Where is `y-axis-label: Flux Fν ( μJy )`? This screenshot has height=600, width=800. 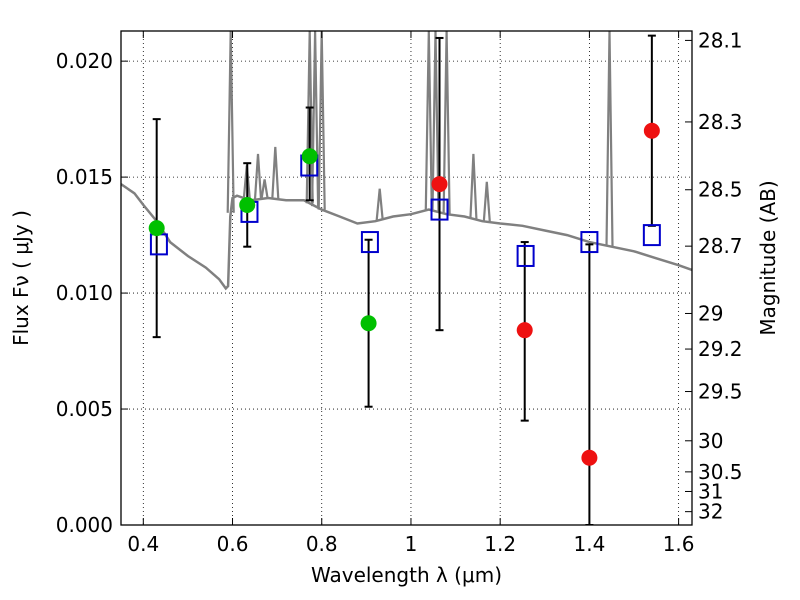
y-axis-label: Flux Fν ( μJy ) is located at coordinates (21, 278).